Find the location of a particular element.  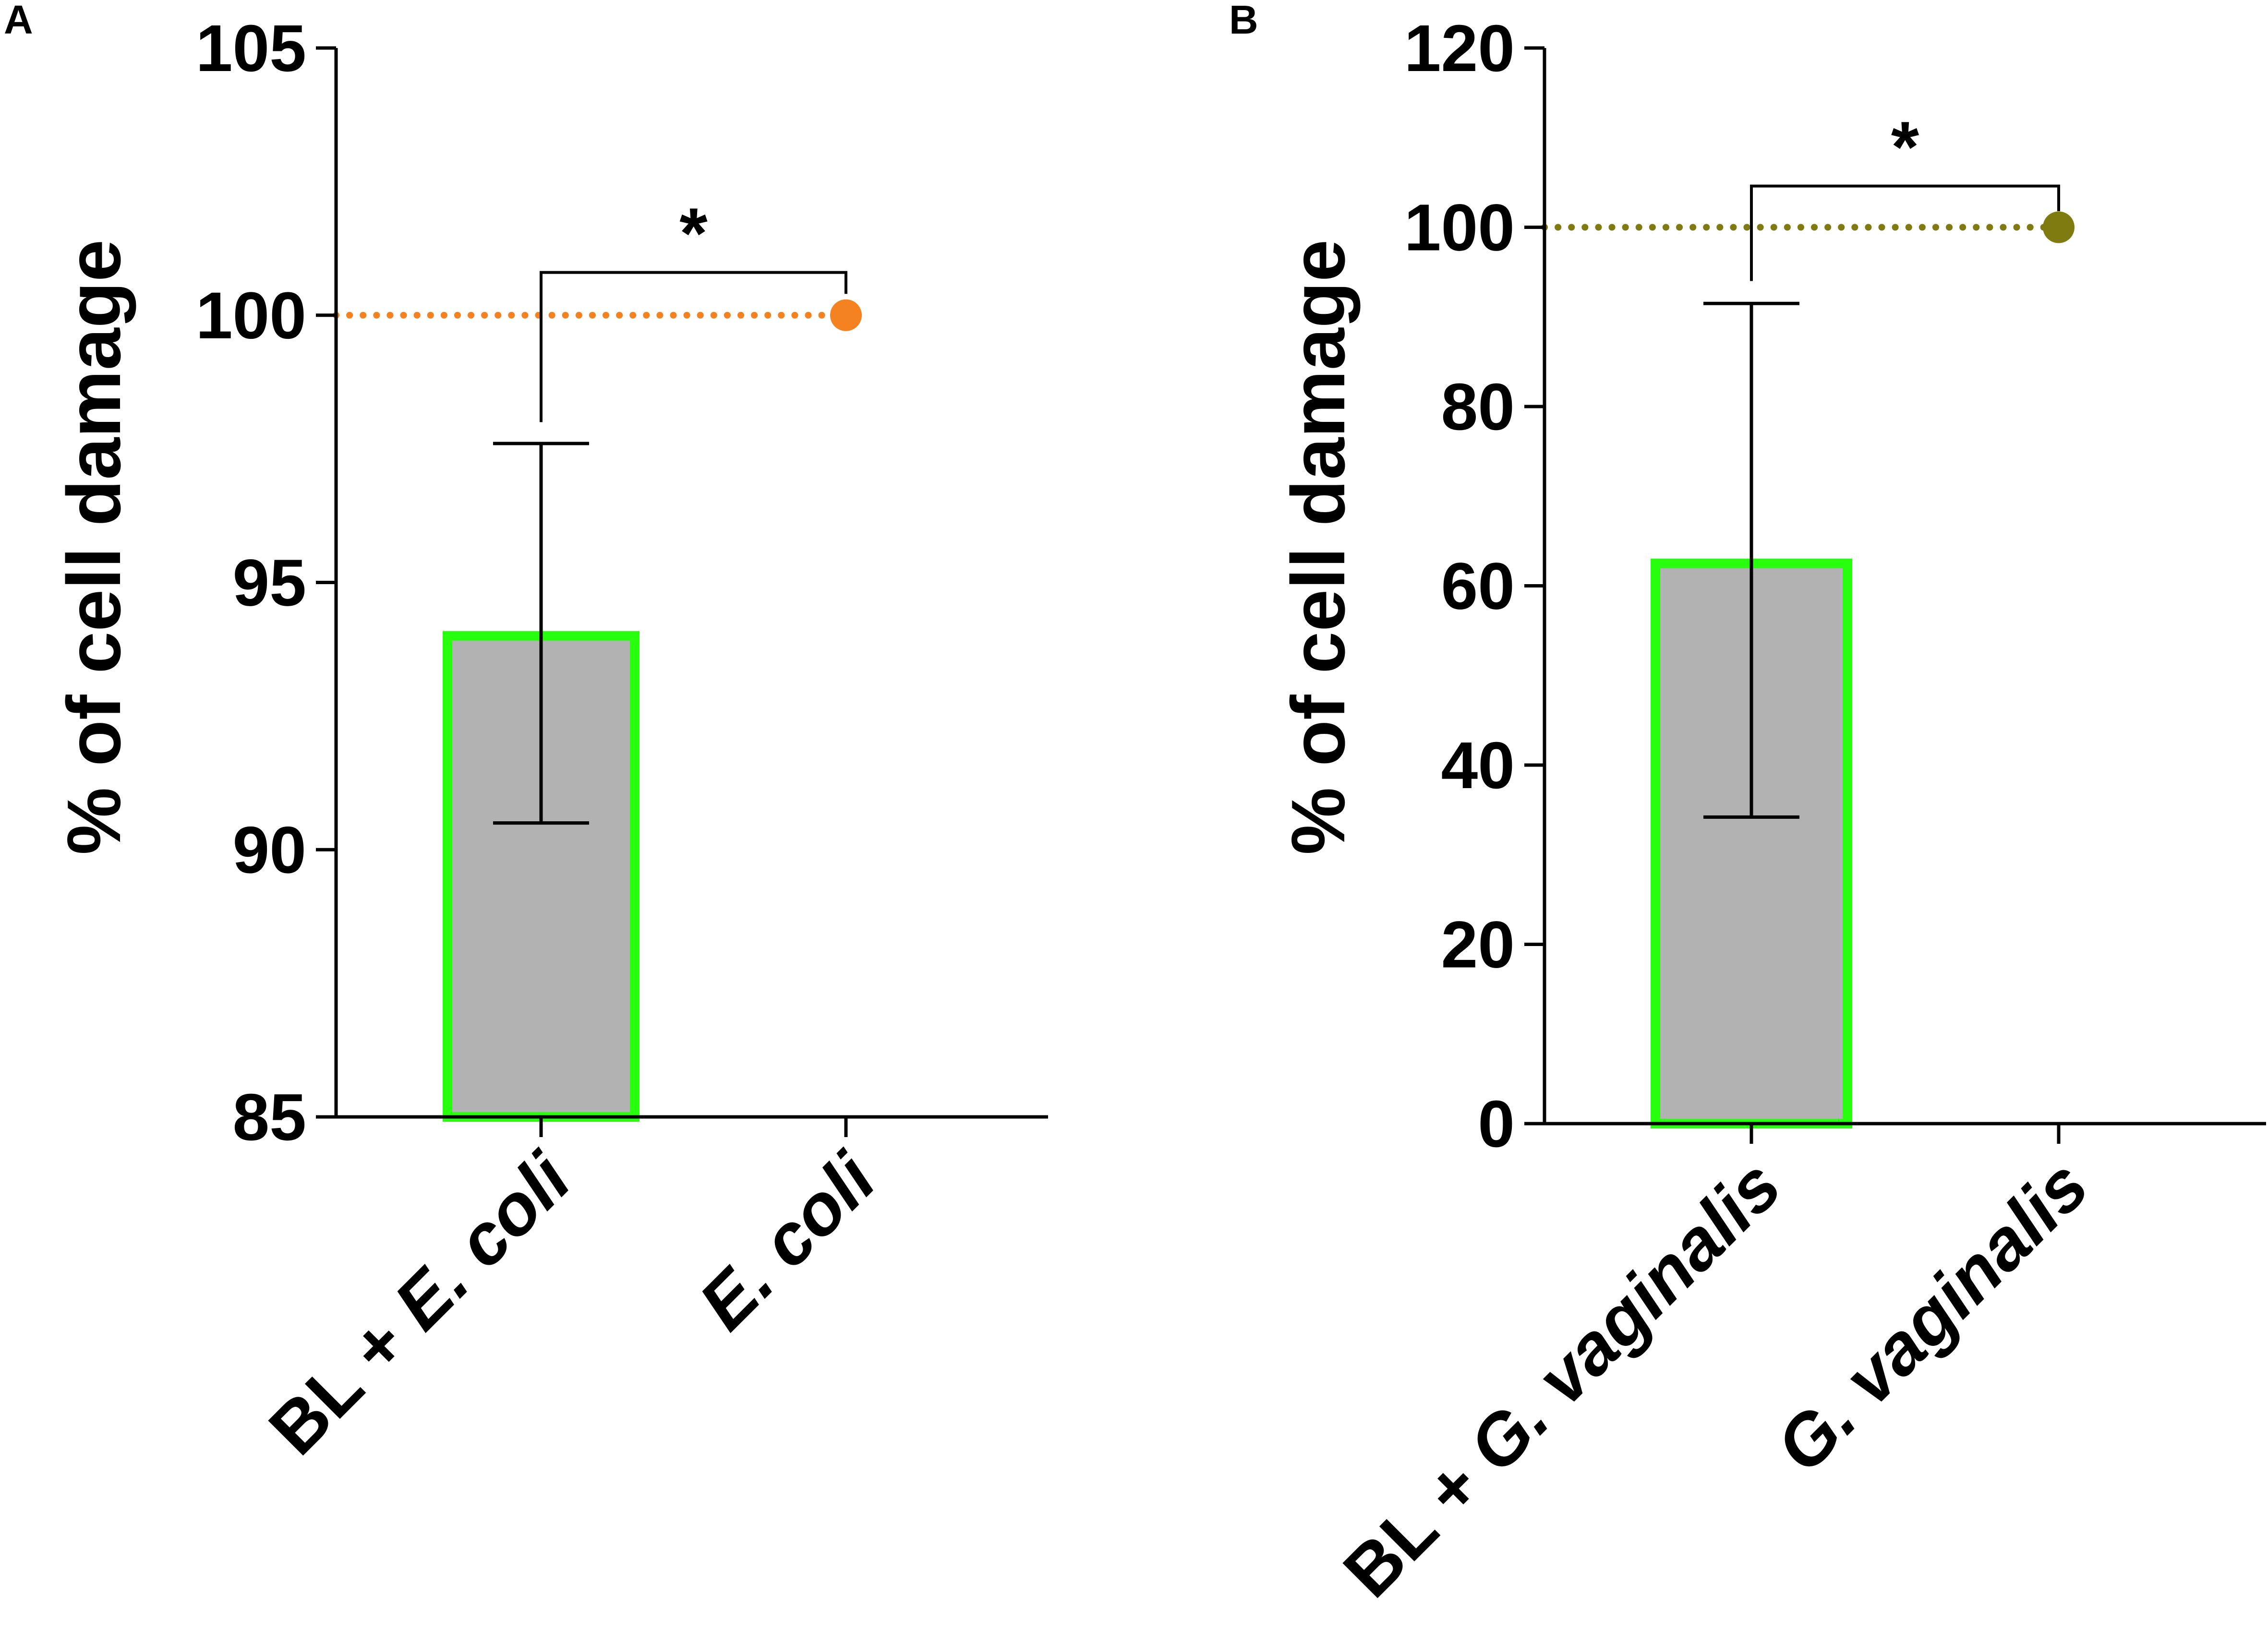

y-tick-label: 105 is located at coordinates (251, 48).